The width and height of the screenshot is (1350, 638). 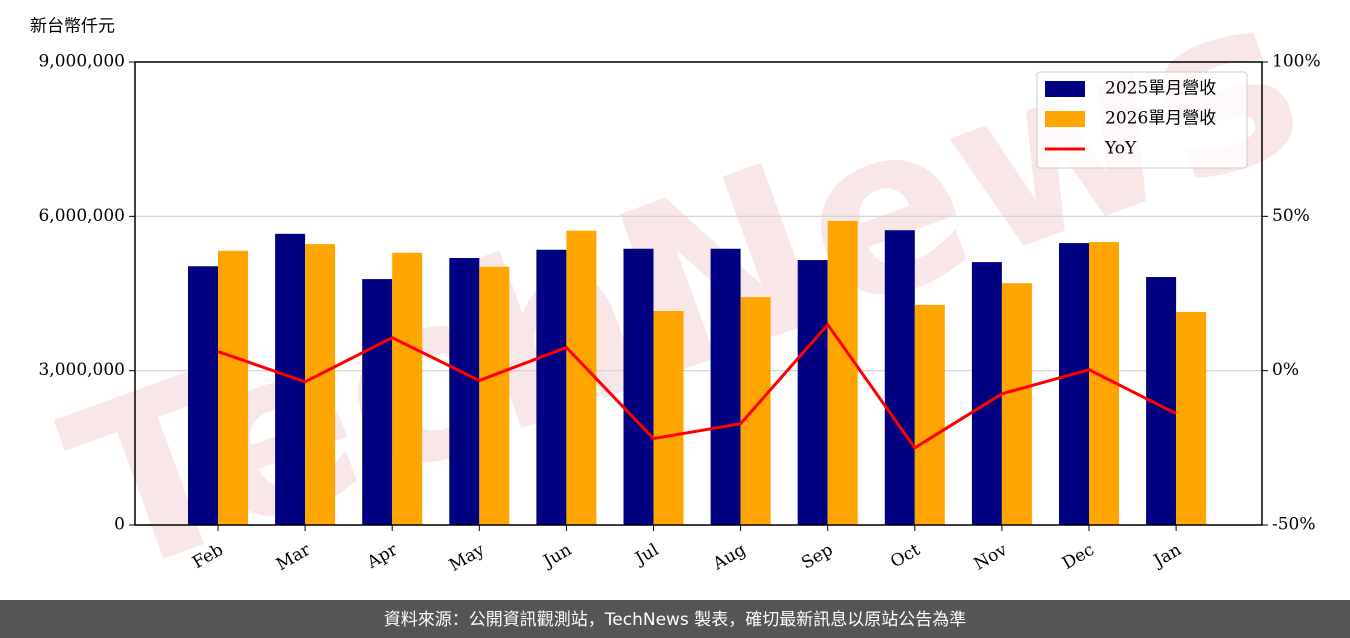 What do you see at coordinates (1120, 149) in the screenshot?
I see `legend-label: YoY` at bounding box center [1120, 149].